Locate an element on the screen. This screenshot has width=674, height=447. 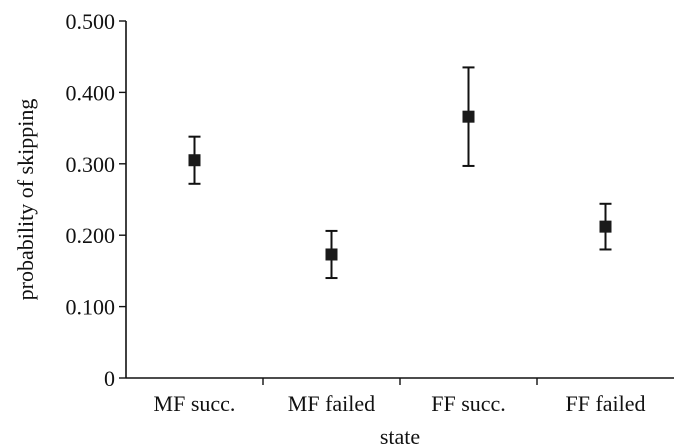
x-axis-title: state is located at coordinates (400, 435).